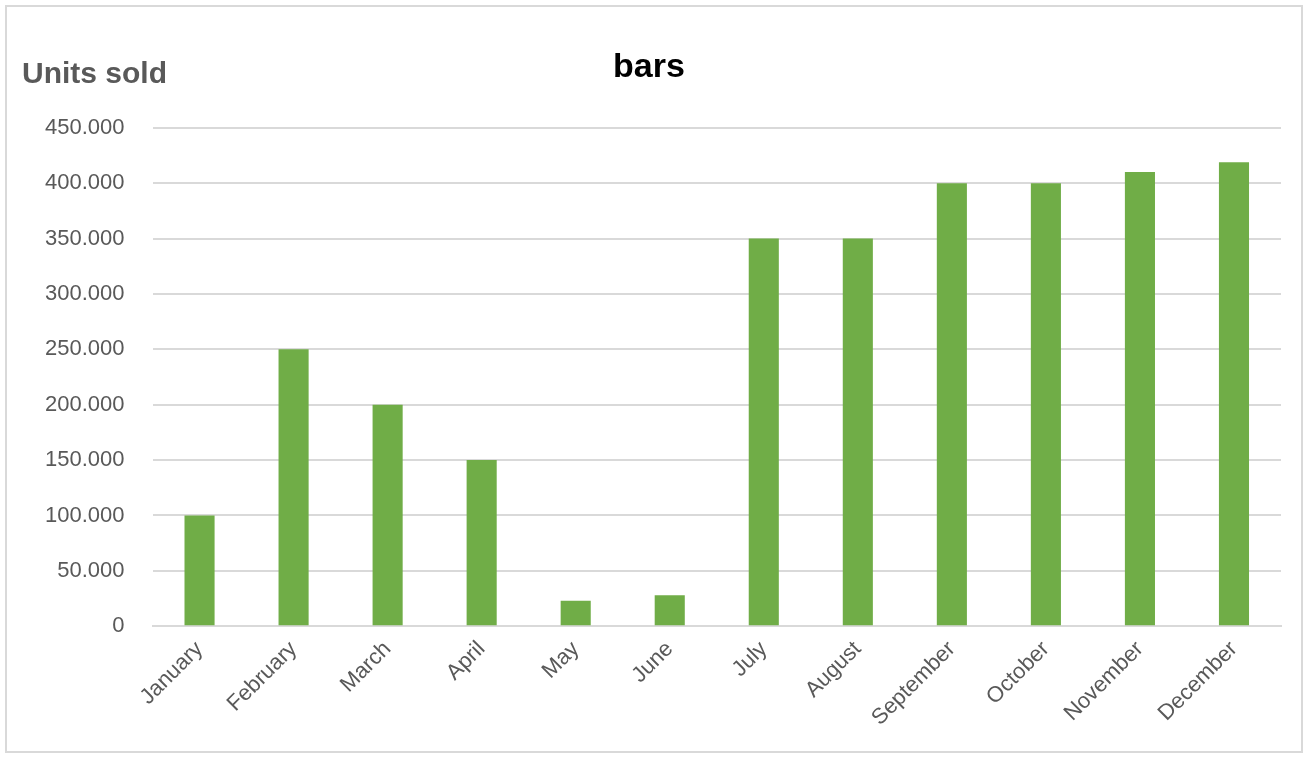 This screenshot has height=761, width=1311. I want to click on y-tick-label: 50.000, so click(91, 569).